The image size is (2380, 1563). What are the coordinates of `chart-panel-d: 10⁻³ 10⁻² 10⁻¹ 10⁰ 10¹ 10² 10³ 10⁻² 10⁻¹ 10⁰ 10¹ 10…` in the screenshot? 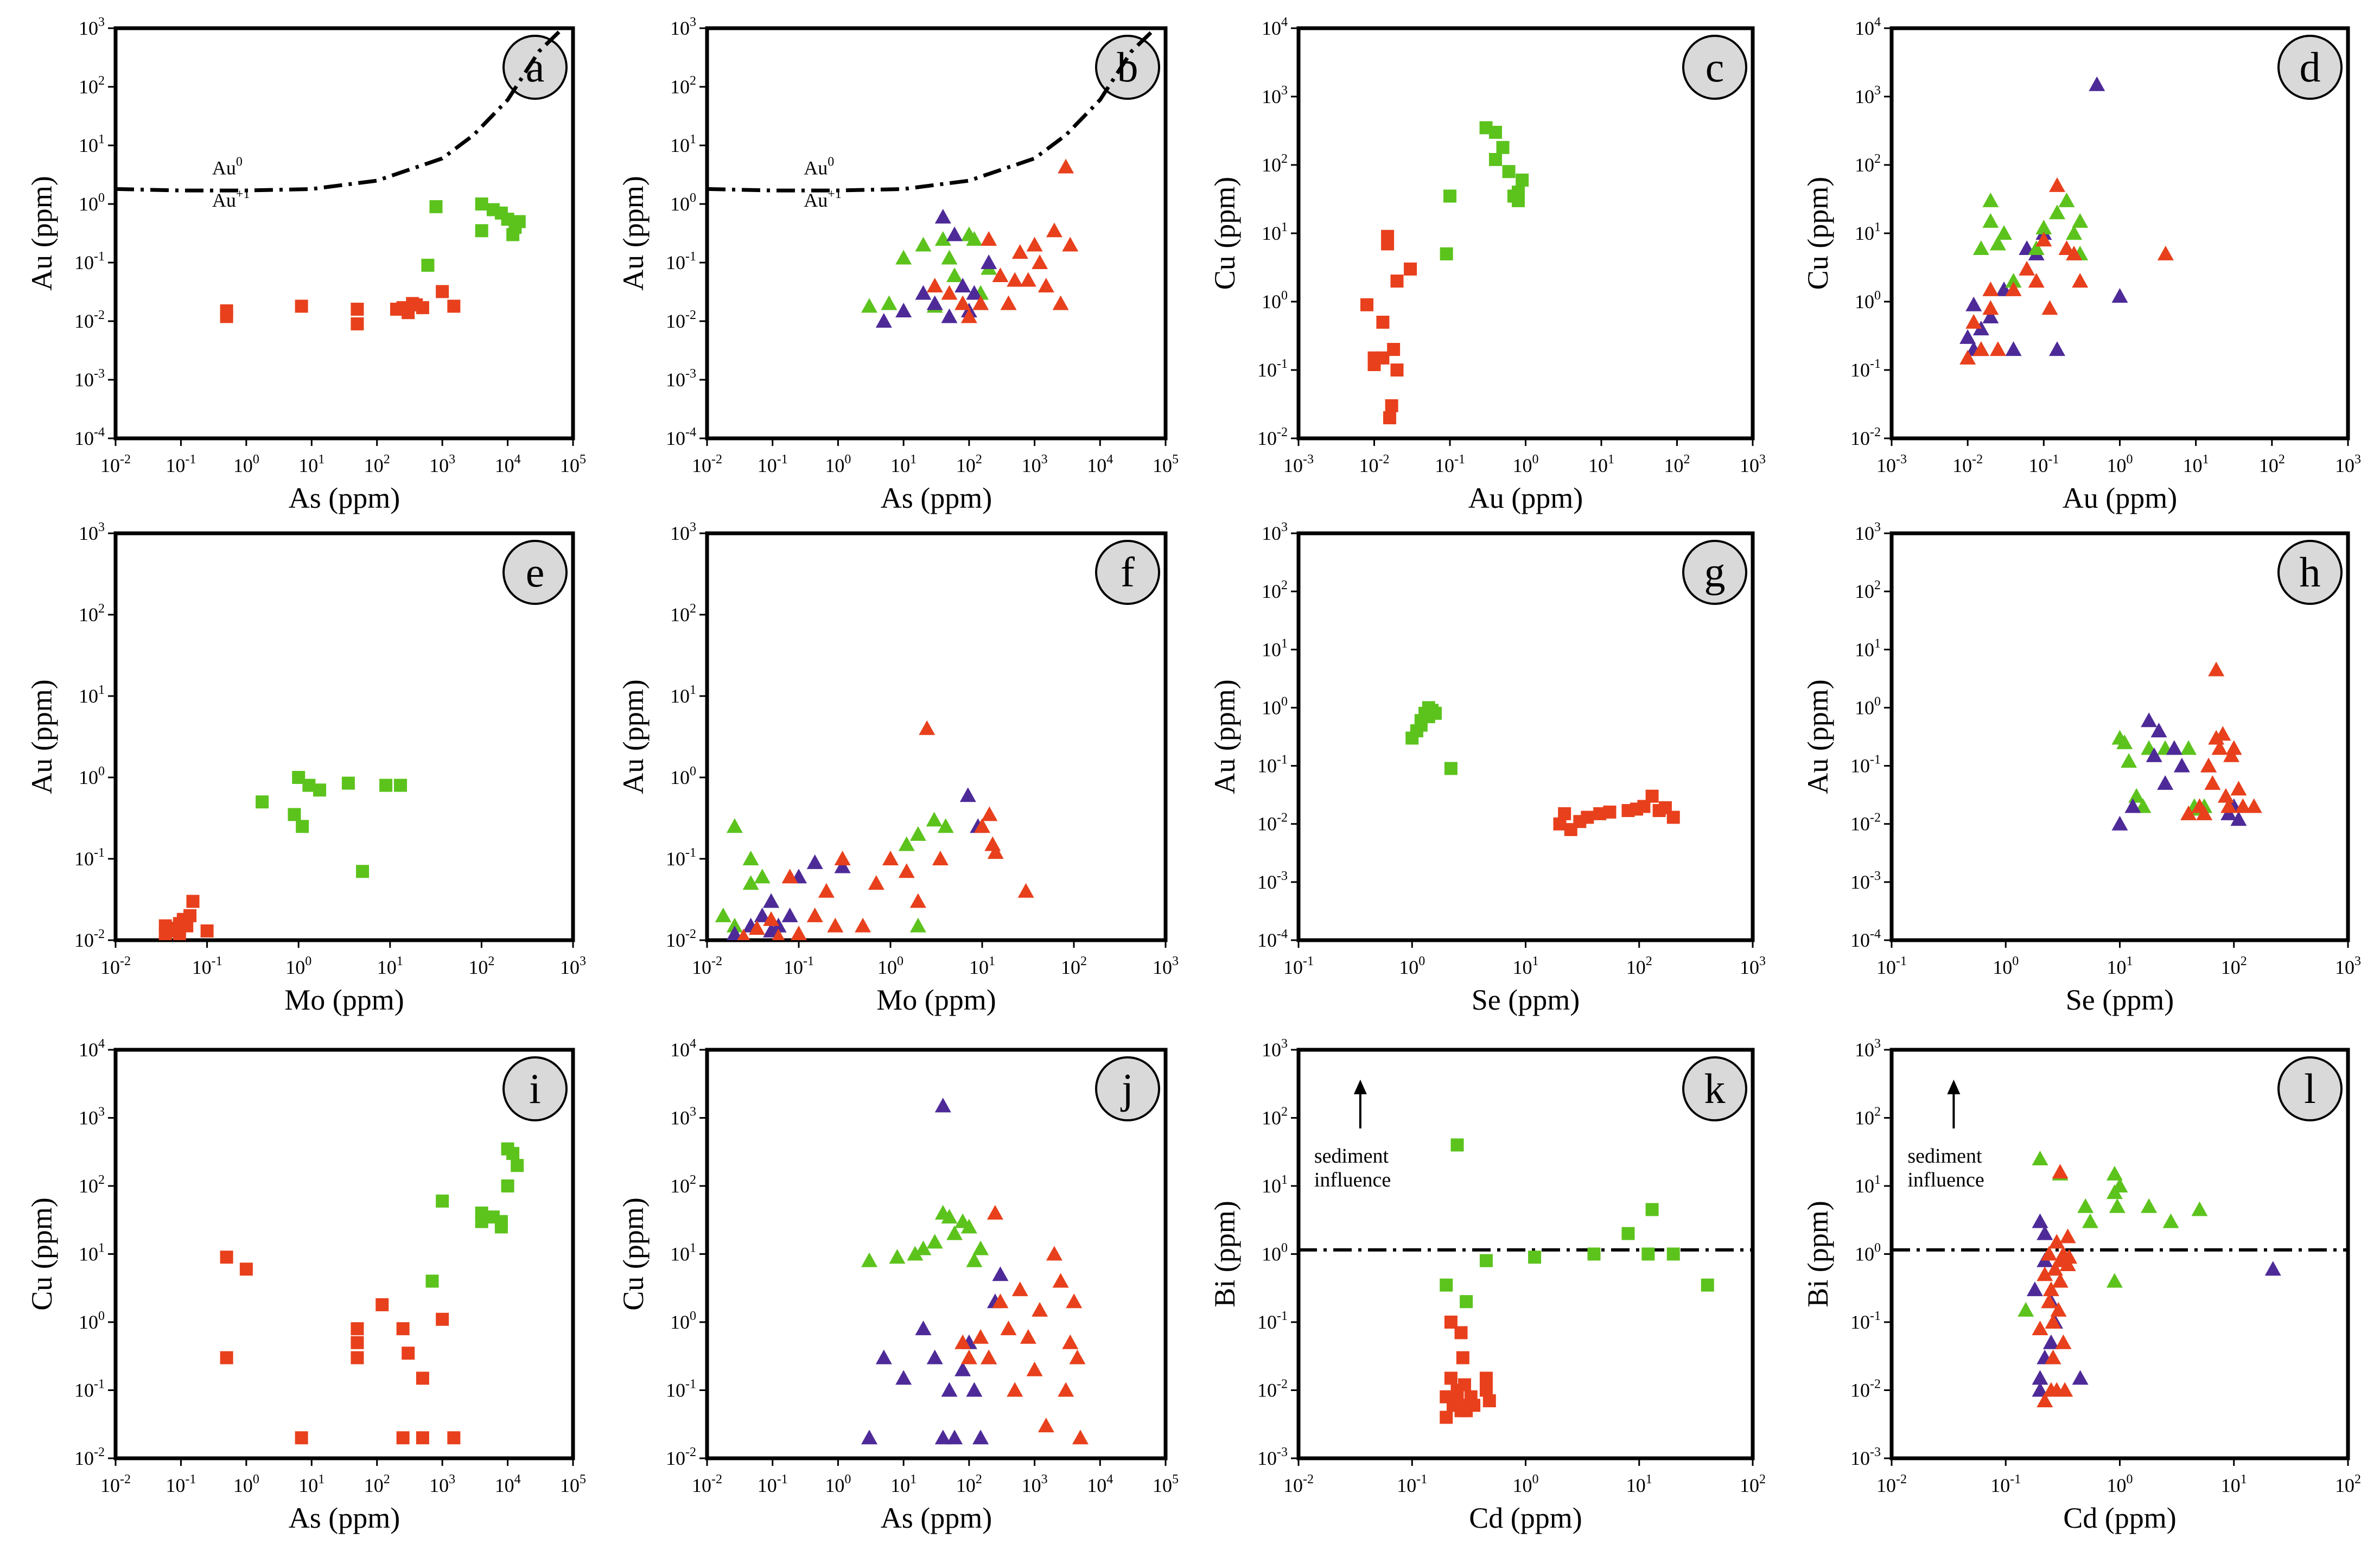 It's located at (2081, 264).